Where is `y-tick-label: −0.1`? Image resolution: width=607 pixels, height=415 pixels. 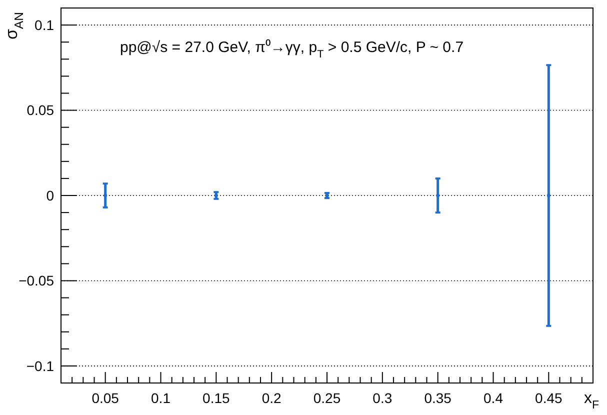
y-tick-label: −0.1 is located at coordinates (40, 366).